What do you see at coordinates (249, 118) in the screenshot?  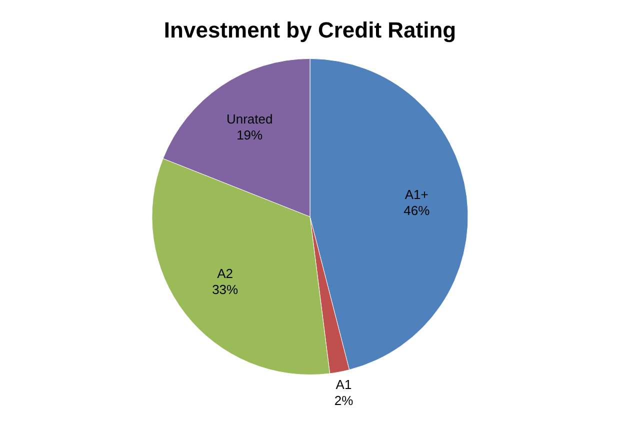 I see `slice-label: Unrated` at bounding box center [249, 118].